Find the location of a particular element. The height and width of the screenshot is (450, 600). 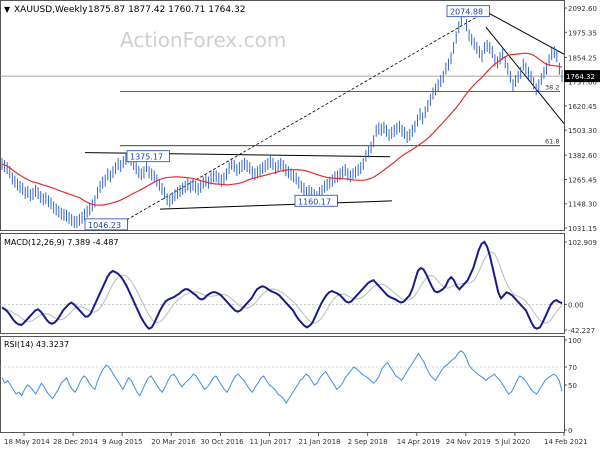

rsi-tick-label: 100 is located at coordinates (574, 341).